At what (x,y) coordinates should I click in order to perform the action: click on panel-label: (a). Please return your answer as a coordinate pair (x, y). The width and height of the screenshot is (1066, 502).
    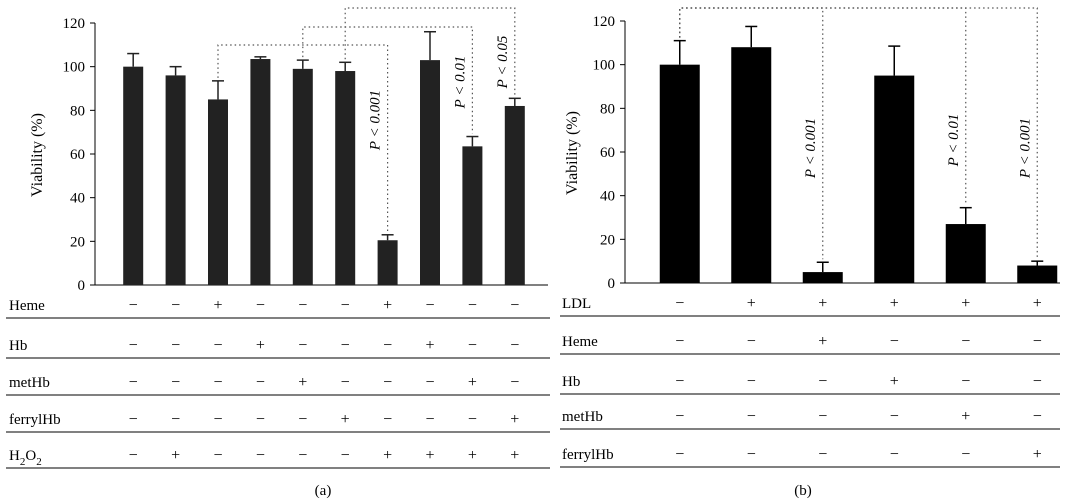
    Looking at the image, I should click on (323, 491).